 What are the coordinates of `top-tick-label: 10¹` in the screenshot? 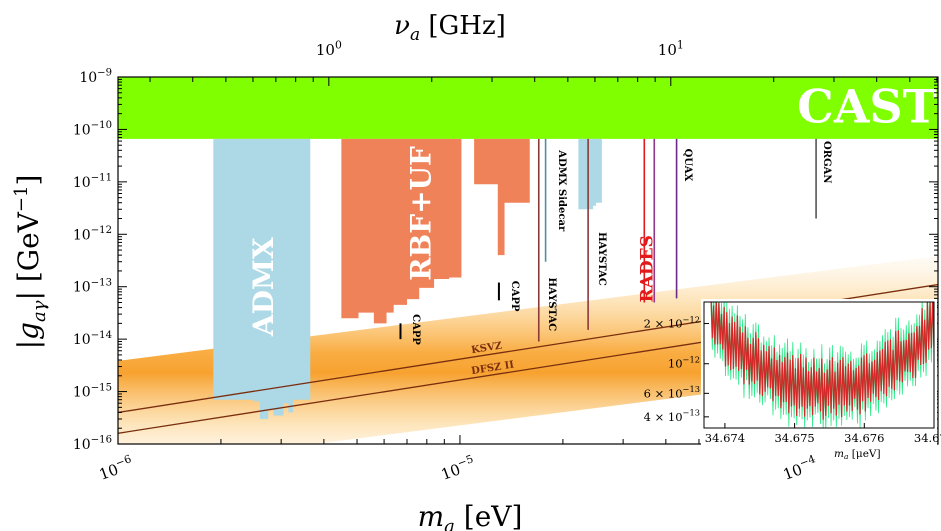 It's located at (671, 48).